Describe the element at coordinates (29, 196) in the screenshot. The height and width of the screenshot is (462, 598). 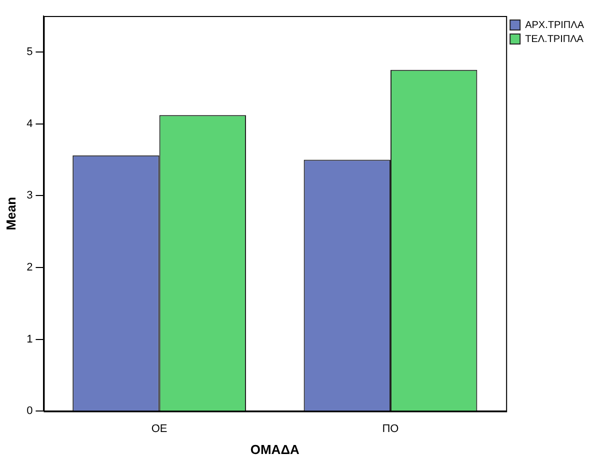
I see `y-tick-label: 3` at that location.